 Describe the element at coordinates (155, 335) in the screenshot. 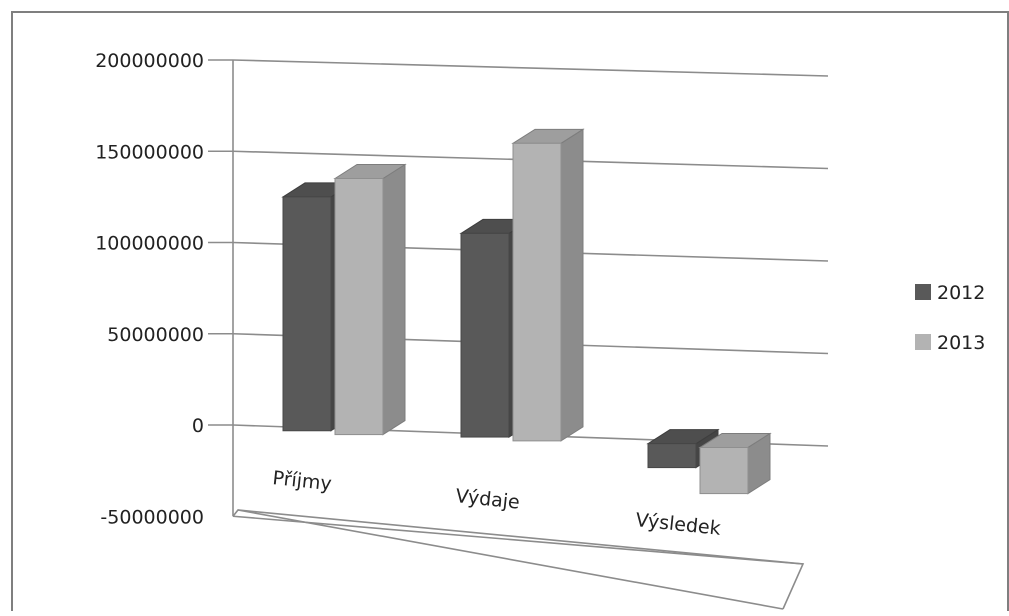

I see `y-tick-label: 50000000` at that location.